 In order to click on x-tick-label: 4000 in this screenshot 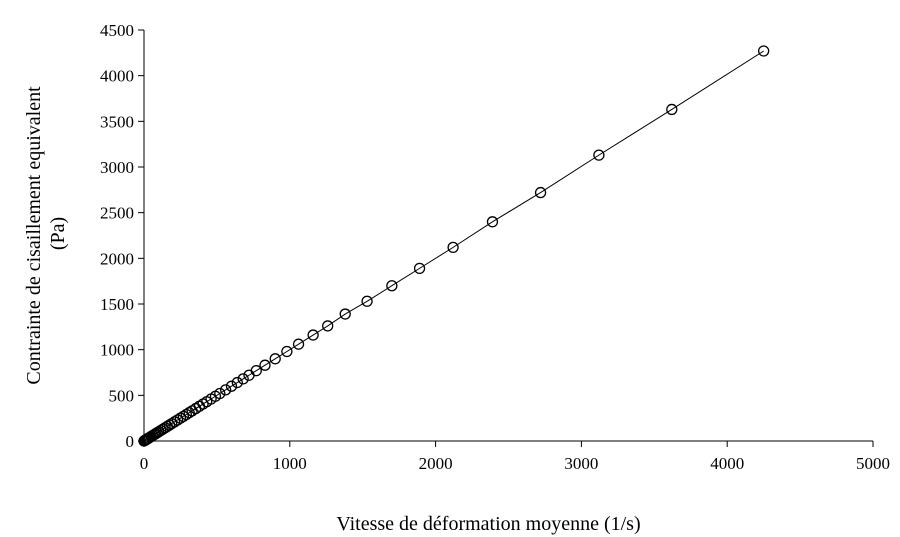, I will do `click(727, 463)`.